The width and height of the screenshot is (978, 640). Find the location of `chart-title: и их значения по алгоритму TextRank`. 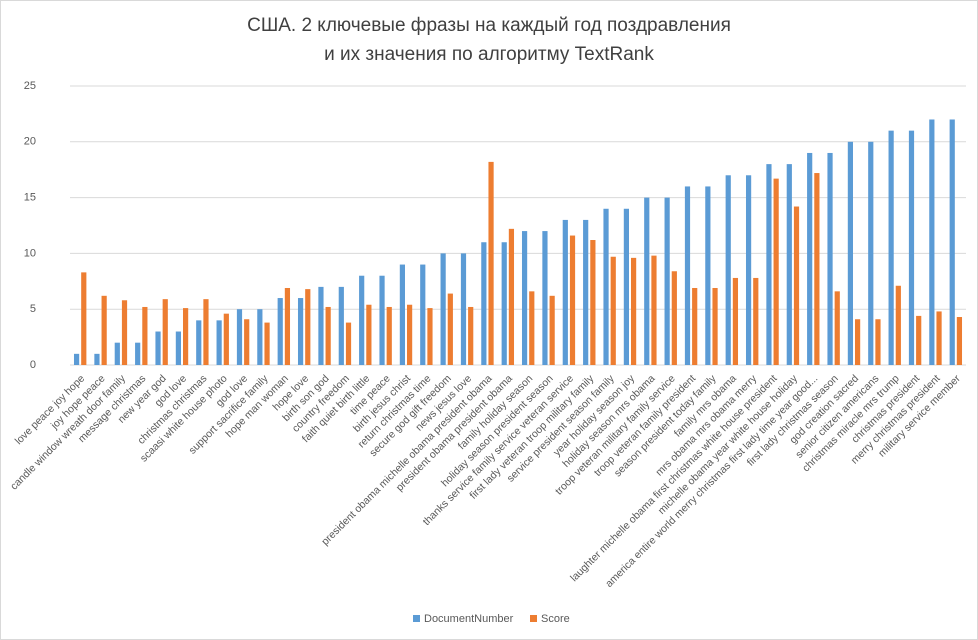

chart-title: и их значения по алгоритму TextRank is located at coordinates (489, 54).